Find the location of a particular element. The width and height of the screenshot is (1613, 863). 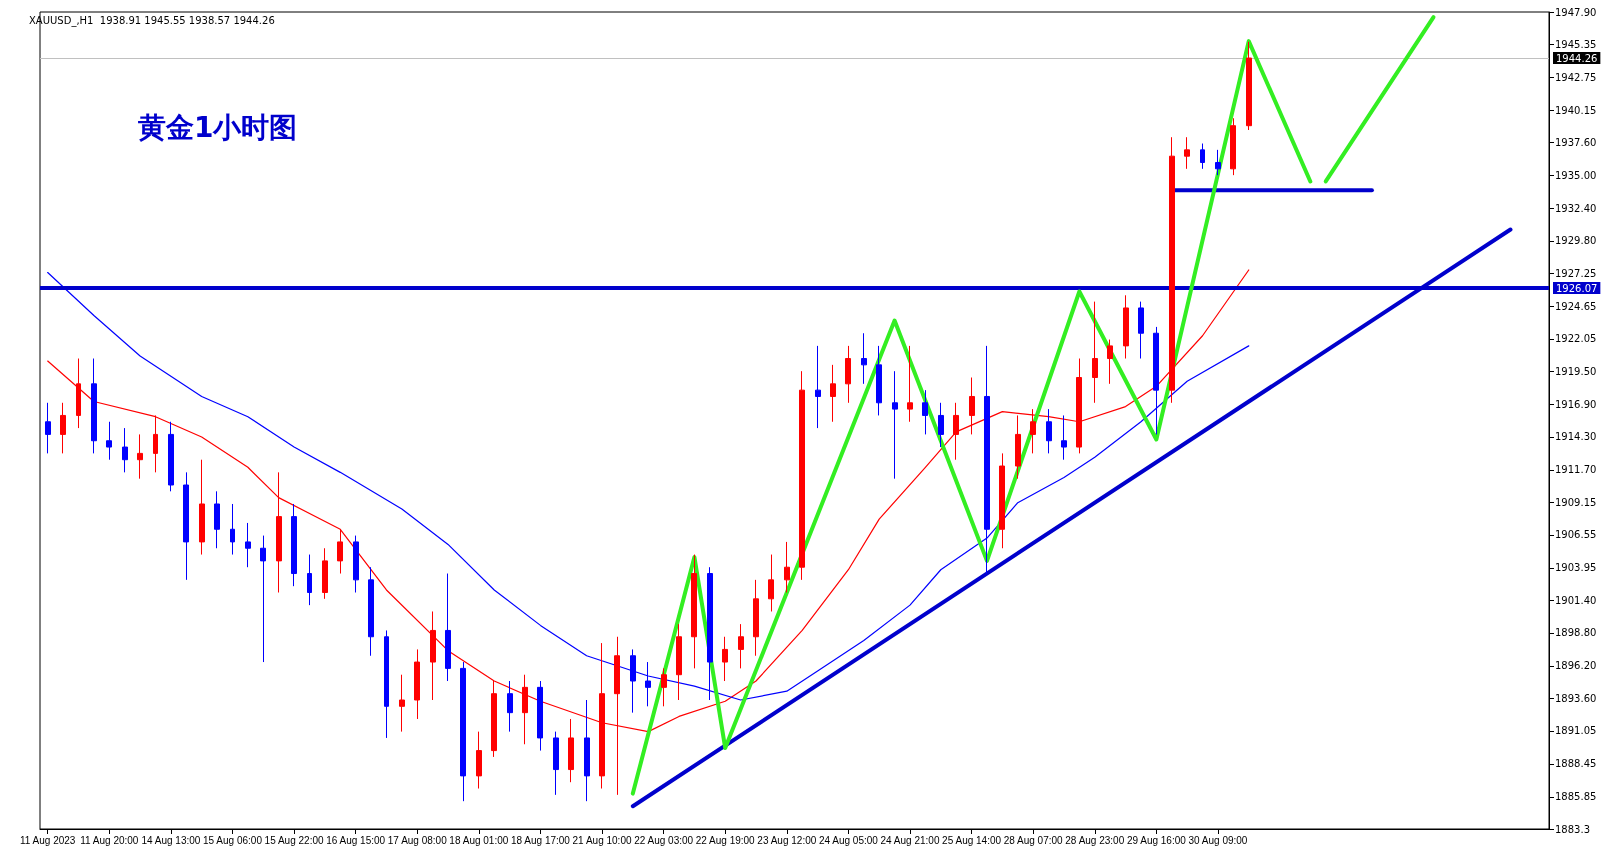

x-tick-label: 22 Aug 03:00 is located at coordinates (664, 840).